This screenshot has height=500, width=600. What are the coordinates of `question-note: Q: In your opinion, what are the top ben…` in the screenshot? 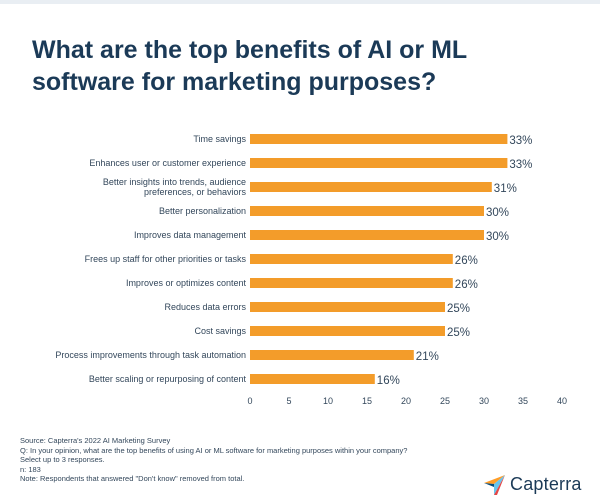 It's located at (214, 450).